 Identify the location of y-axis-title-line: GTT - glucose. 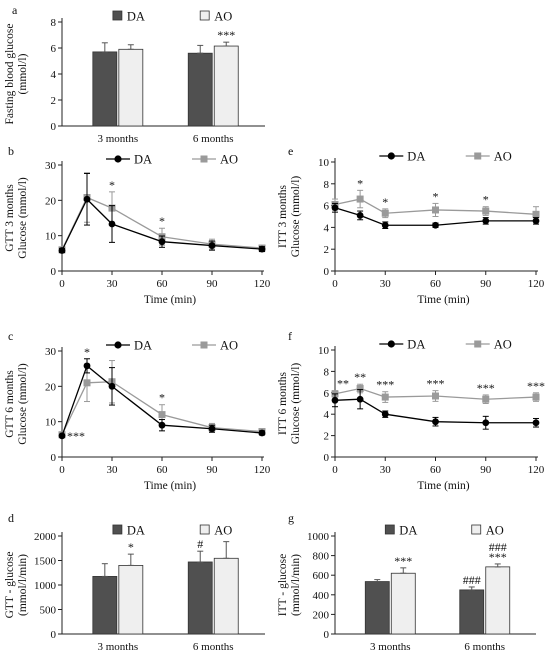
(10, 585).